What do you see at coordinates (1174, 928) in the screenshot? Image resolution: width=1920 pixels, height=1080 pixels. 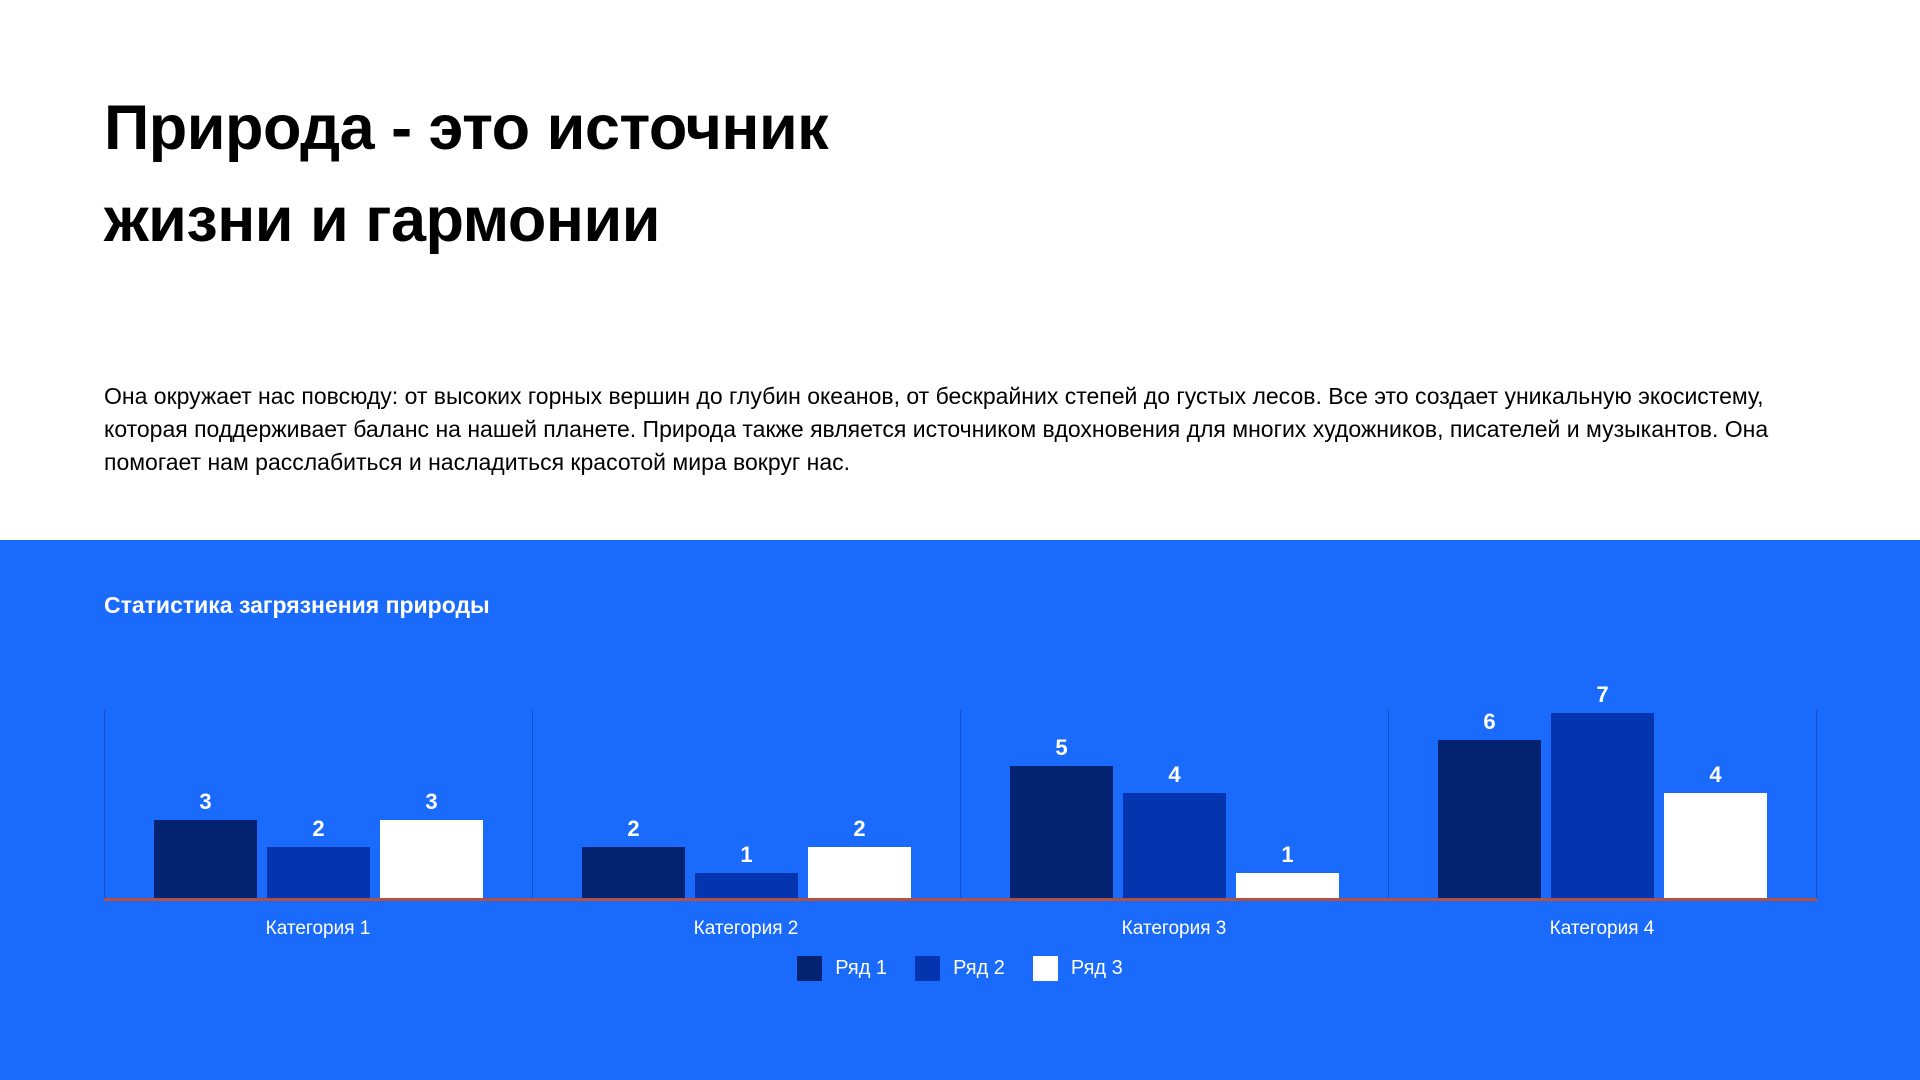 I see `category-label: Категория 3` at bounding box center [1174, 928].